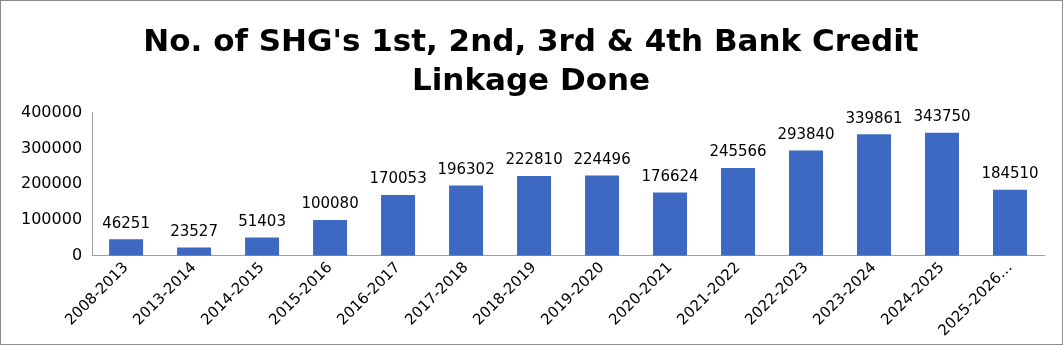 This screenshot has height=345, width=1063. I want to click on data-label: 222810, so click(534, 159).